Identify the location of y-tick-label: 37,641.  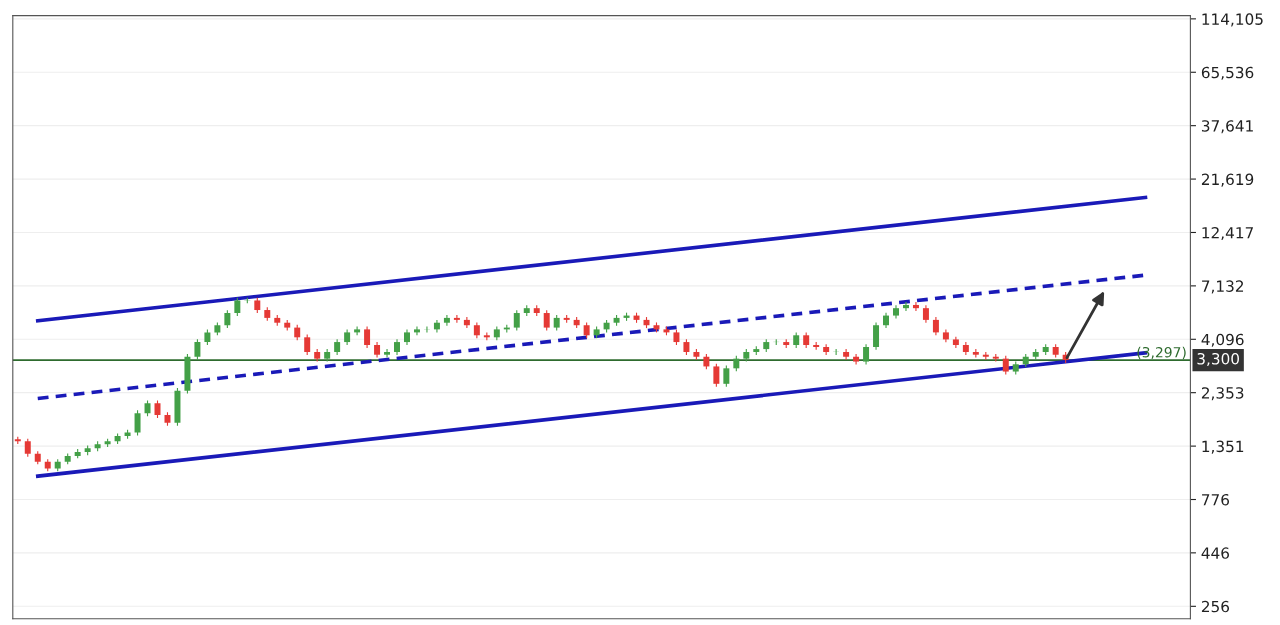
(1227, 127).